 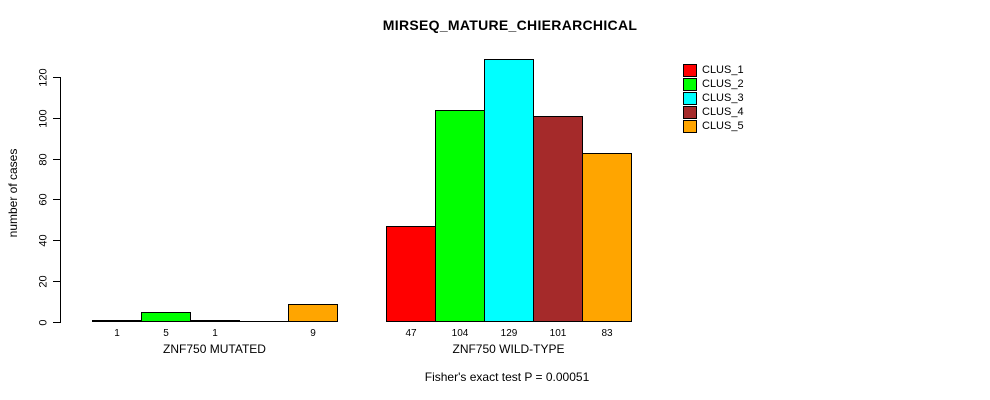 What do you see at coordinates (166, 317) in the screenshot?
I see `bar-clus_2-mutated` at bounding box center [166, 317].